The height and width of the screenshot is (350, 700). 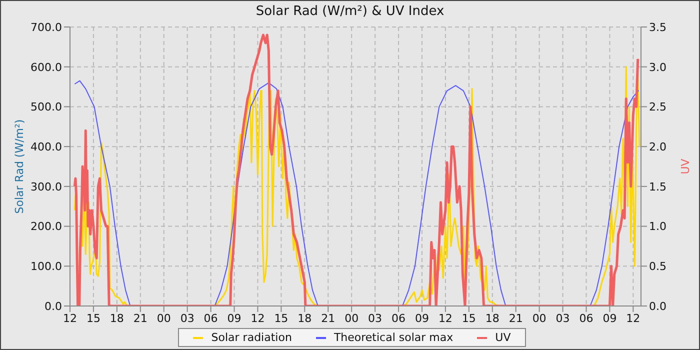 I want to click on y2-tick-label: 0.0, so click(x=657, y=306).